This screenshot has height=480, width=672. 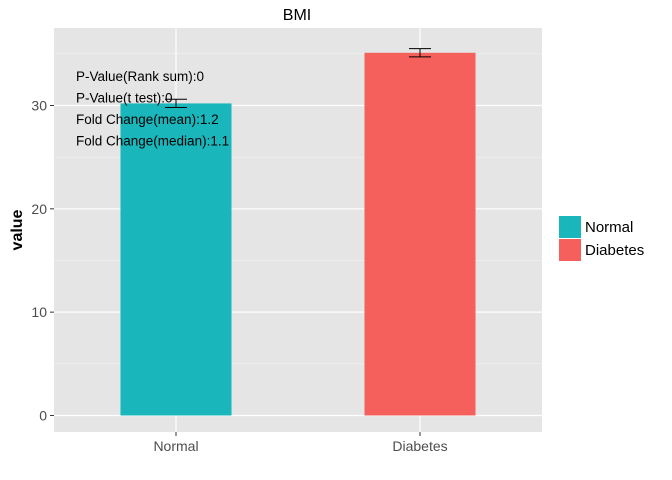 What do you see at coordinates (609, 227) in the screenshot?
I see `legend-label-normal: Normal` at bounding box center [609, 227].